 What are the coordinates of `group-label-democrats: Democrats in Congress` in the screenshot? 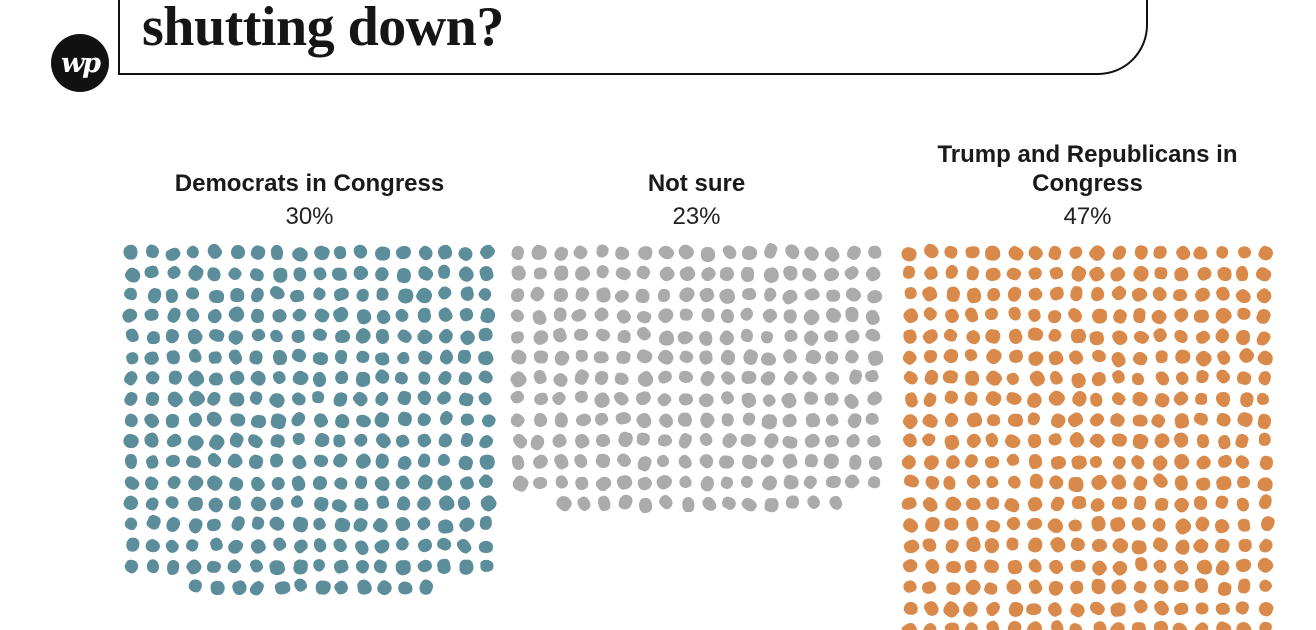 It's located at (309, 183).